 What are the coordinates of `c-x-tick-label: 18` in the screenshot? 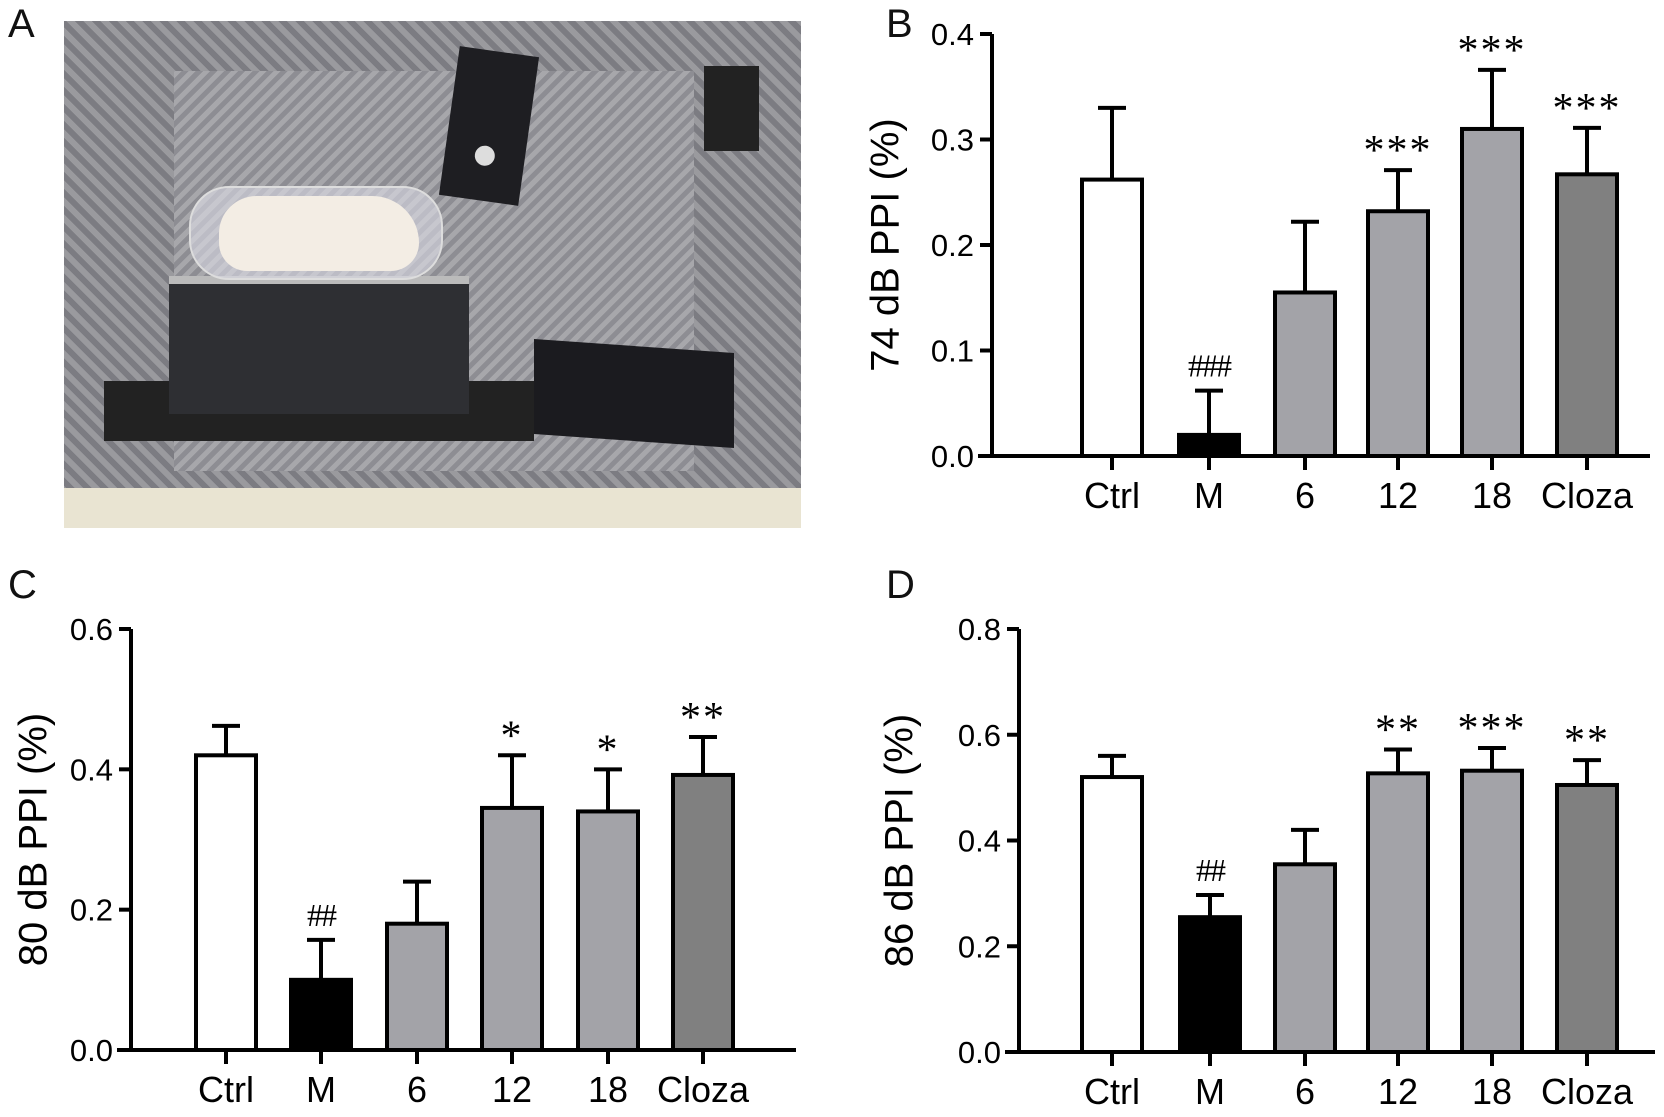 It's located at (608, 1089).